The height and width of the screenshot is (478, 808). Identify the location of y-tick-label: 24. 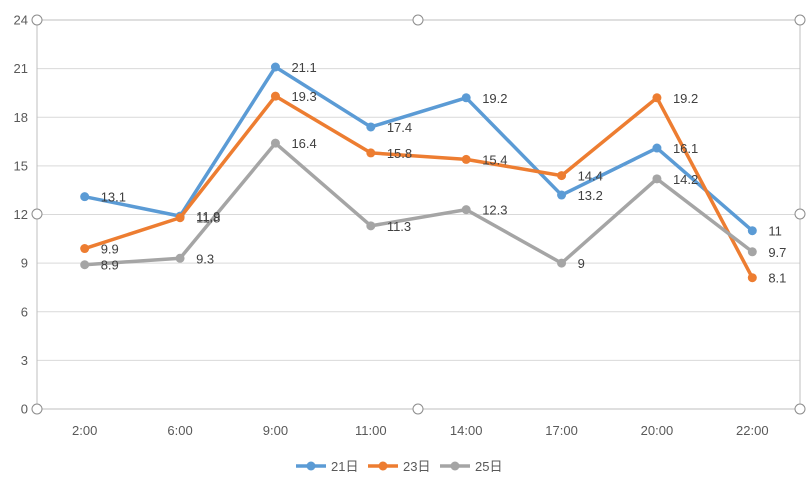
(21, 20).